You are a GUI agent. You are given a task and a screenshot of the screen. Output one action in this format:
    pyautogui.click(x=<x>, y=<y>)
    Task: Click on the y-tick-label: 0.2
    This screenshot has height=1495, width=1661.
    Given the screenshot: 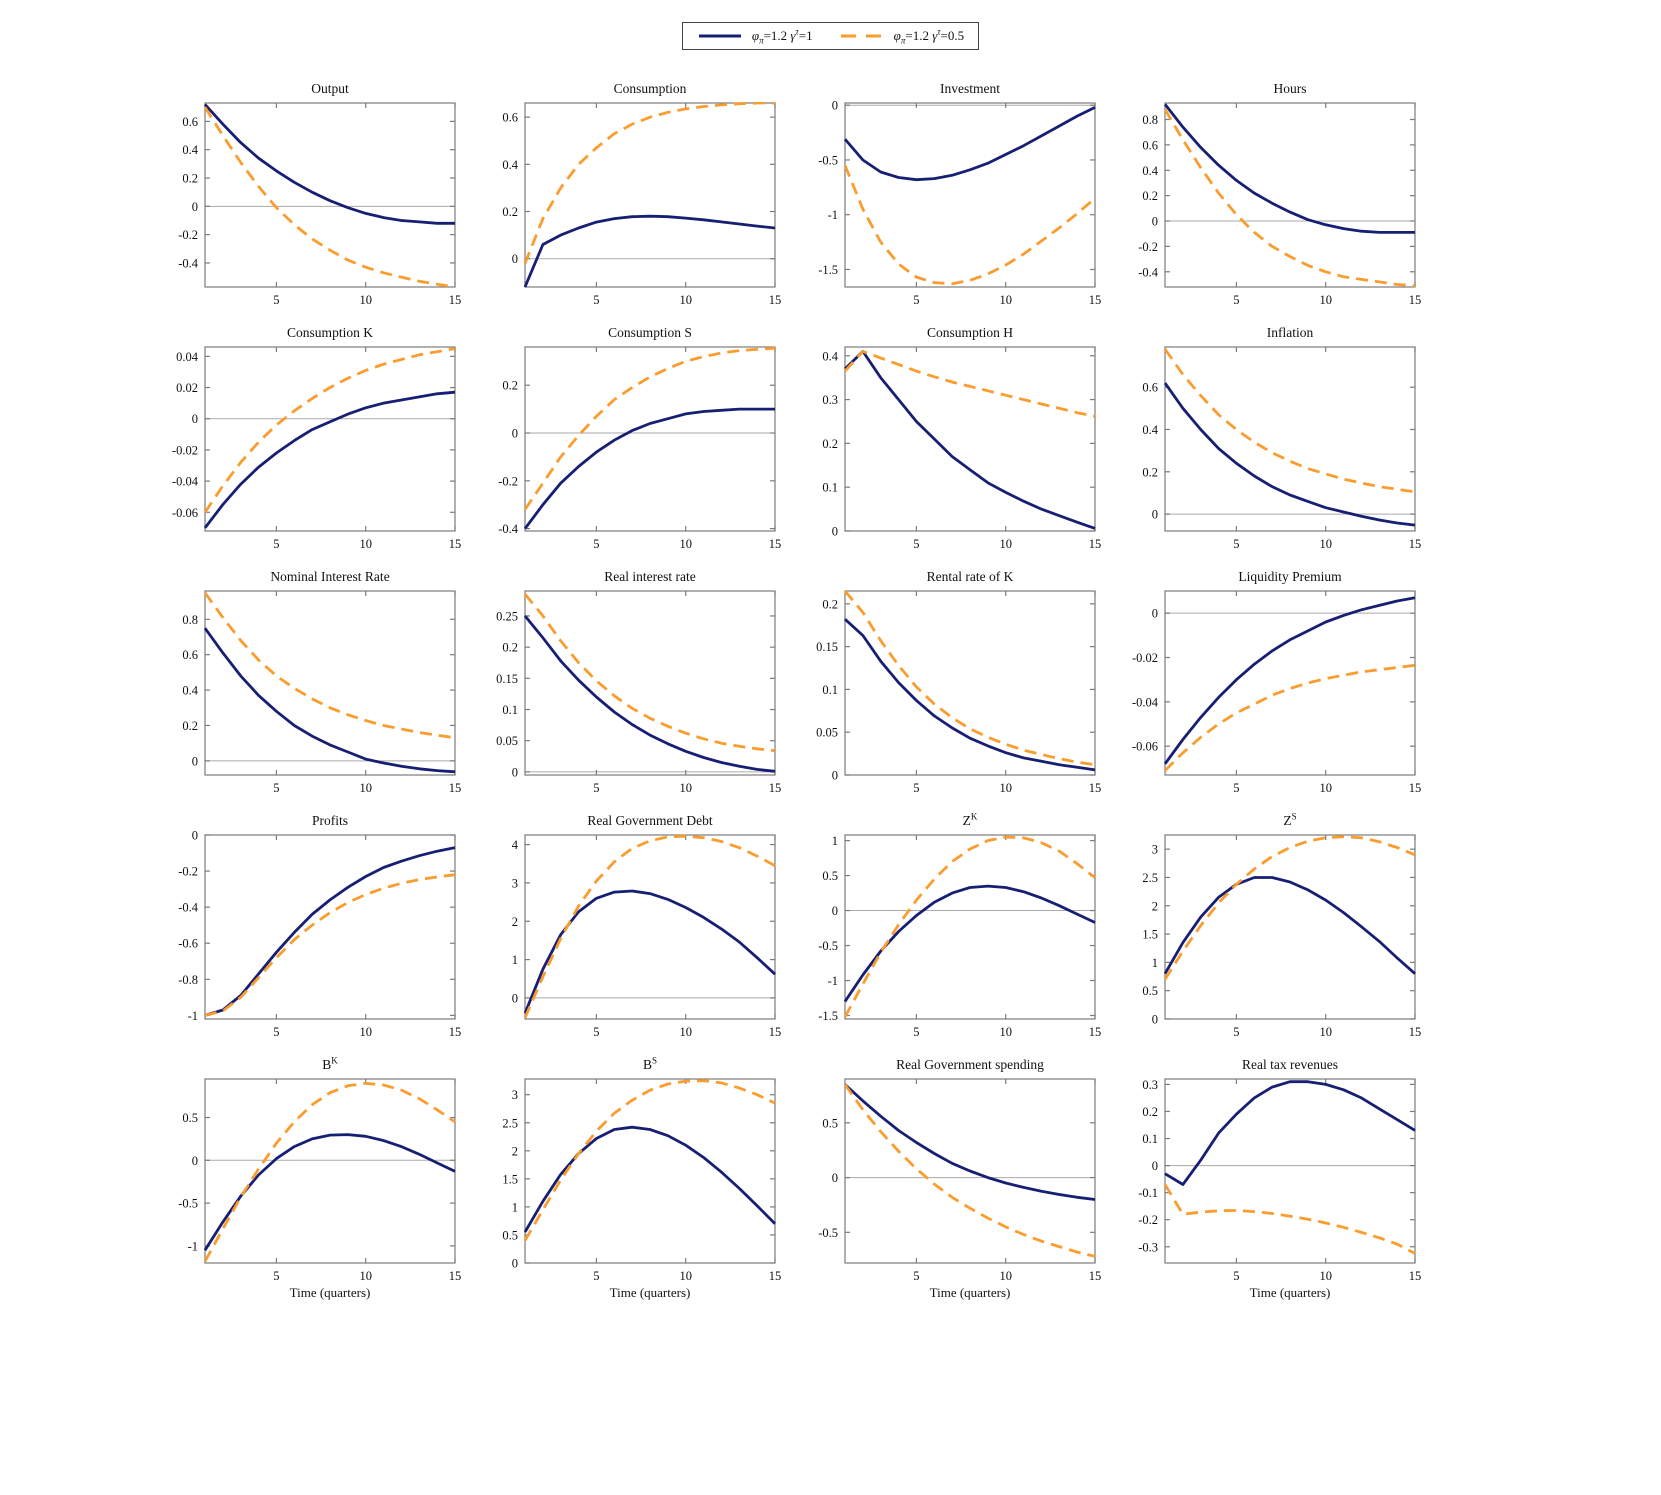 What is the action you would take?
    pyautogui.click(x=510, y=212)
    